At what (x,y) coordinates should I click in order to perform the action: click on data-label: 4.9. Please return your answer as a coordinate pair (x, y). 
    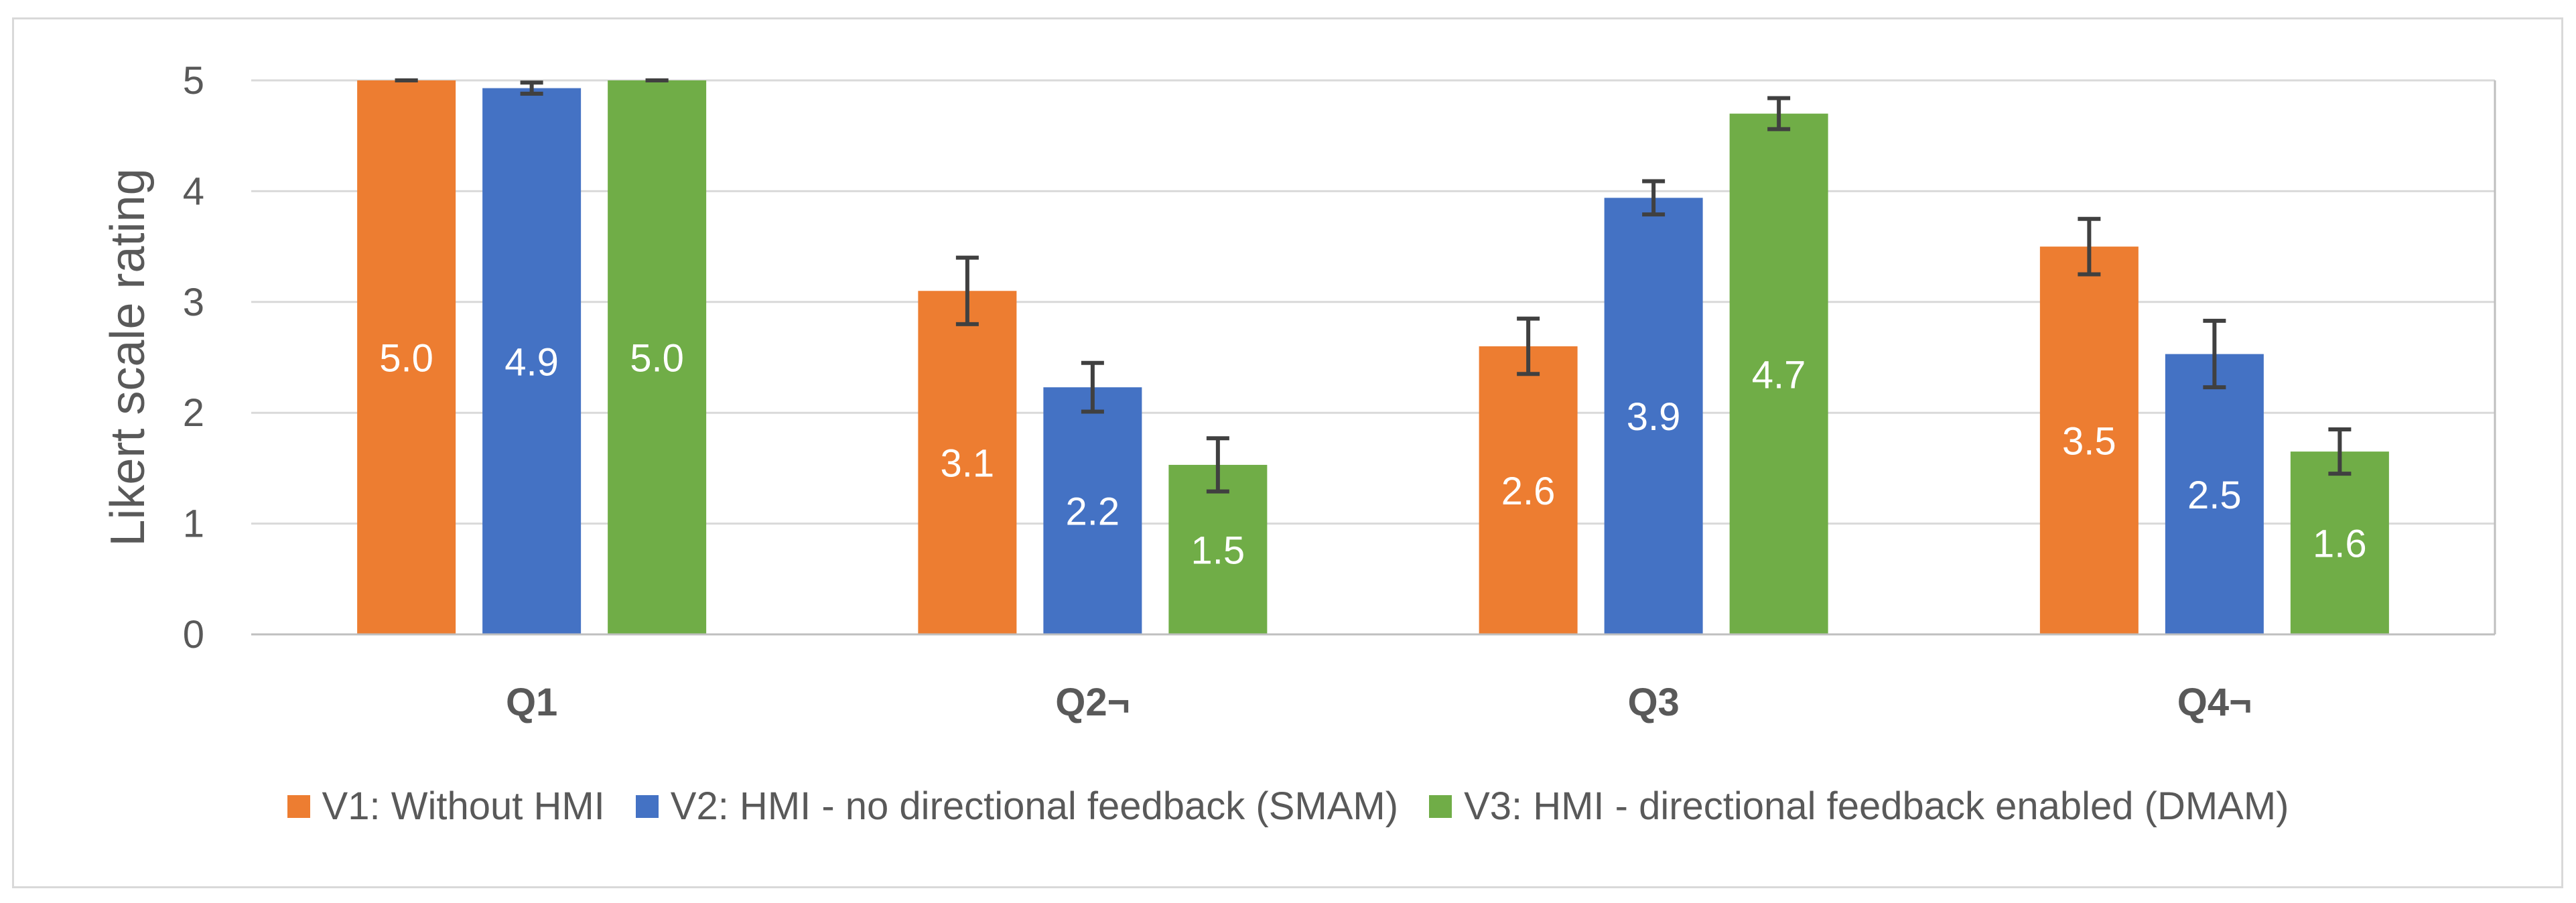
    Looking at the image, I should click on (531, 362).